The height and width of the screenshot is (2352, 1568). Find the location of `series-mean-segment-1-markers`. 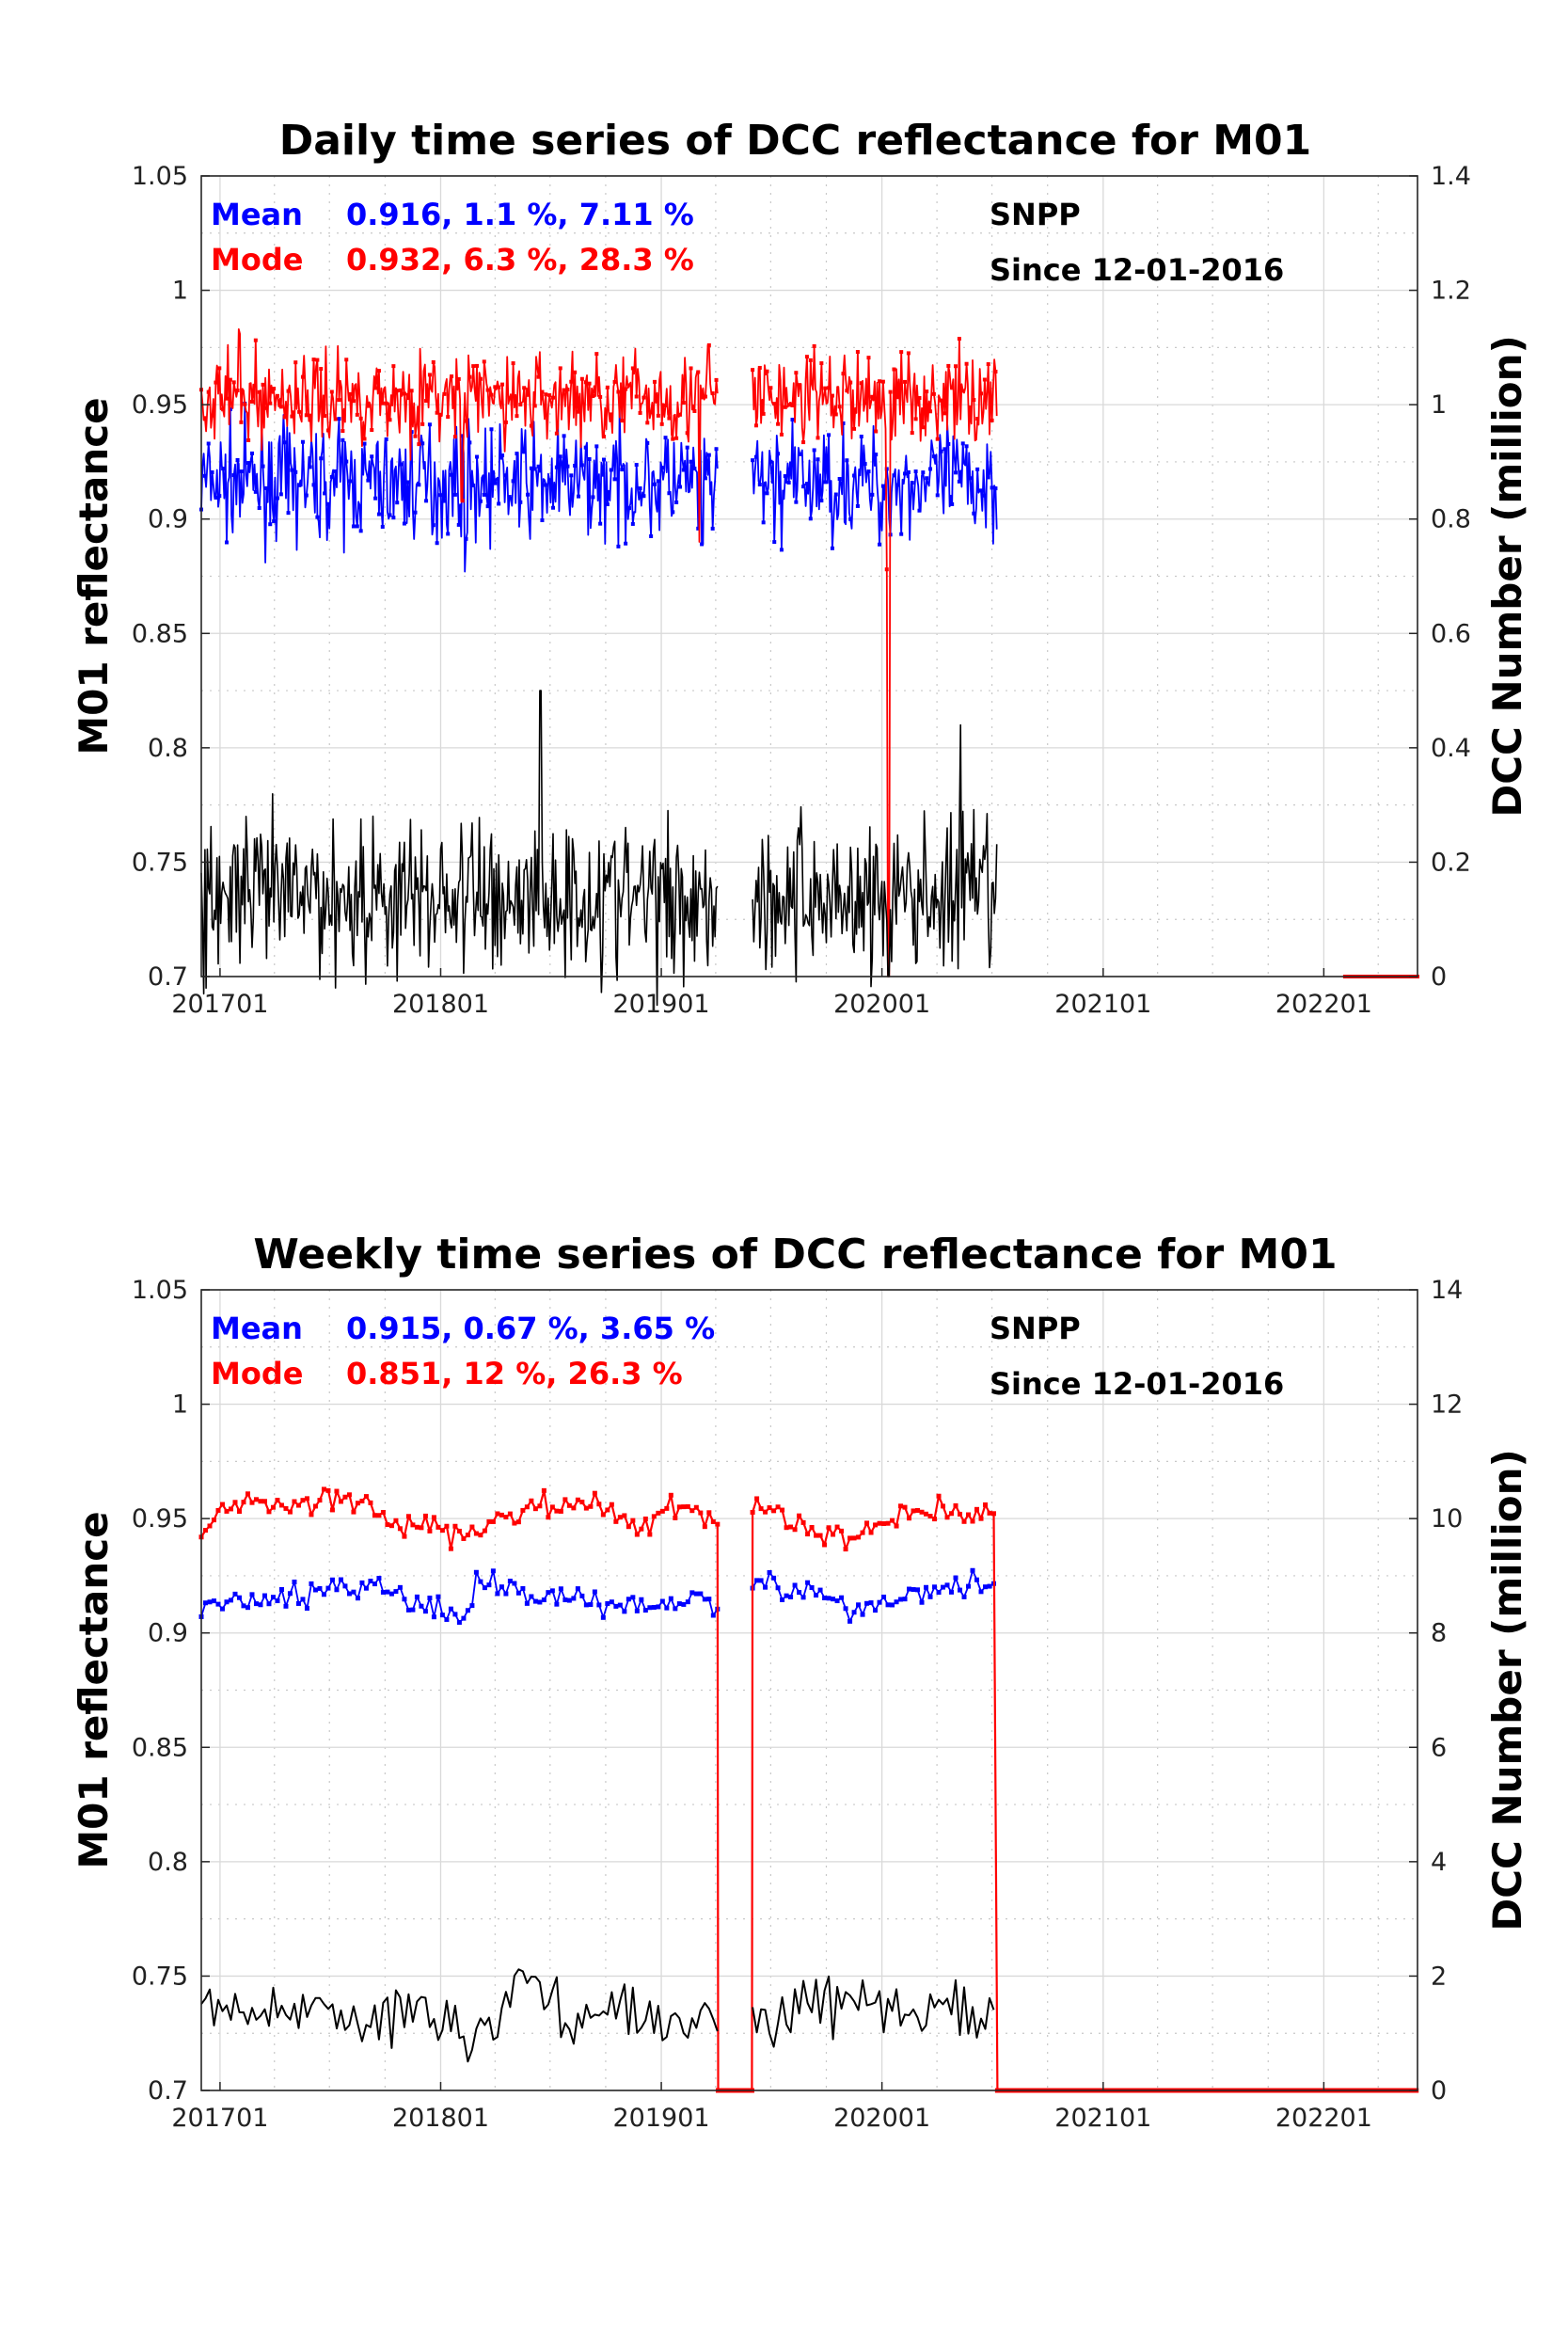

series-mean-segment-1-markers is located at coordinates (459, 474).